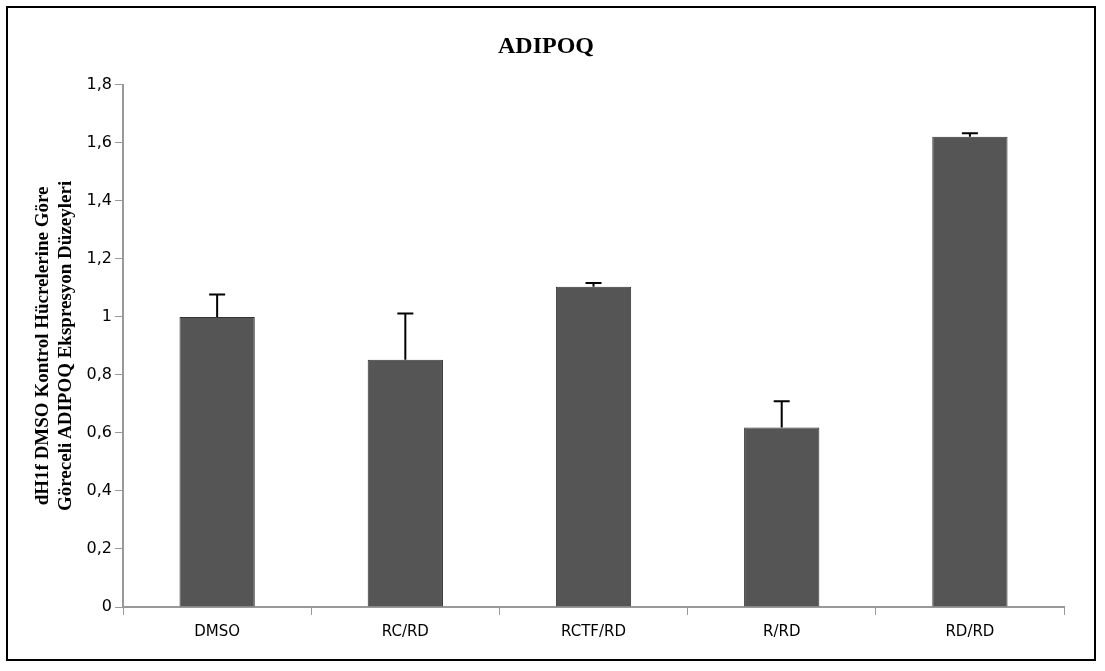 This screenshot has width=1105, height=671. What do you see at coordinates (217, 630) in the screenshot?
I see `x-tick-label: DMSO` at bounding box center [217, 630].